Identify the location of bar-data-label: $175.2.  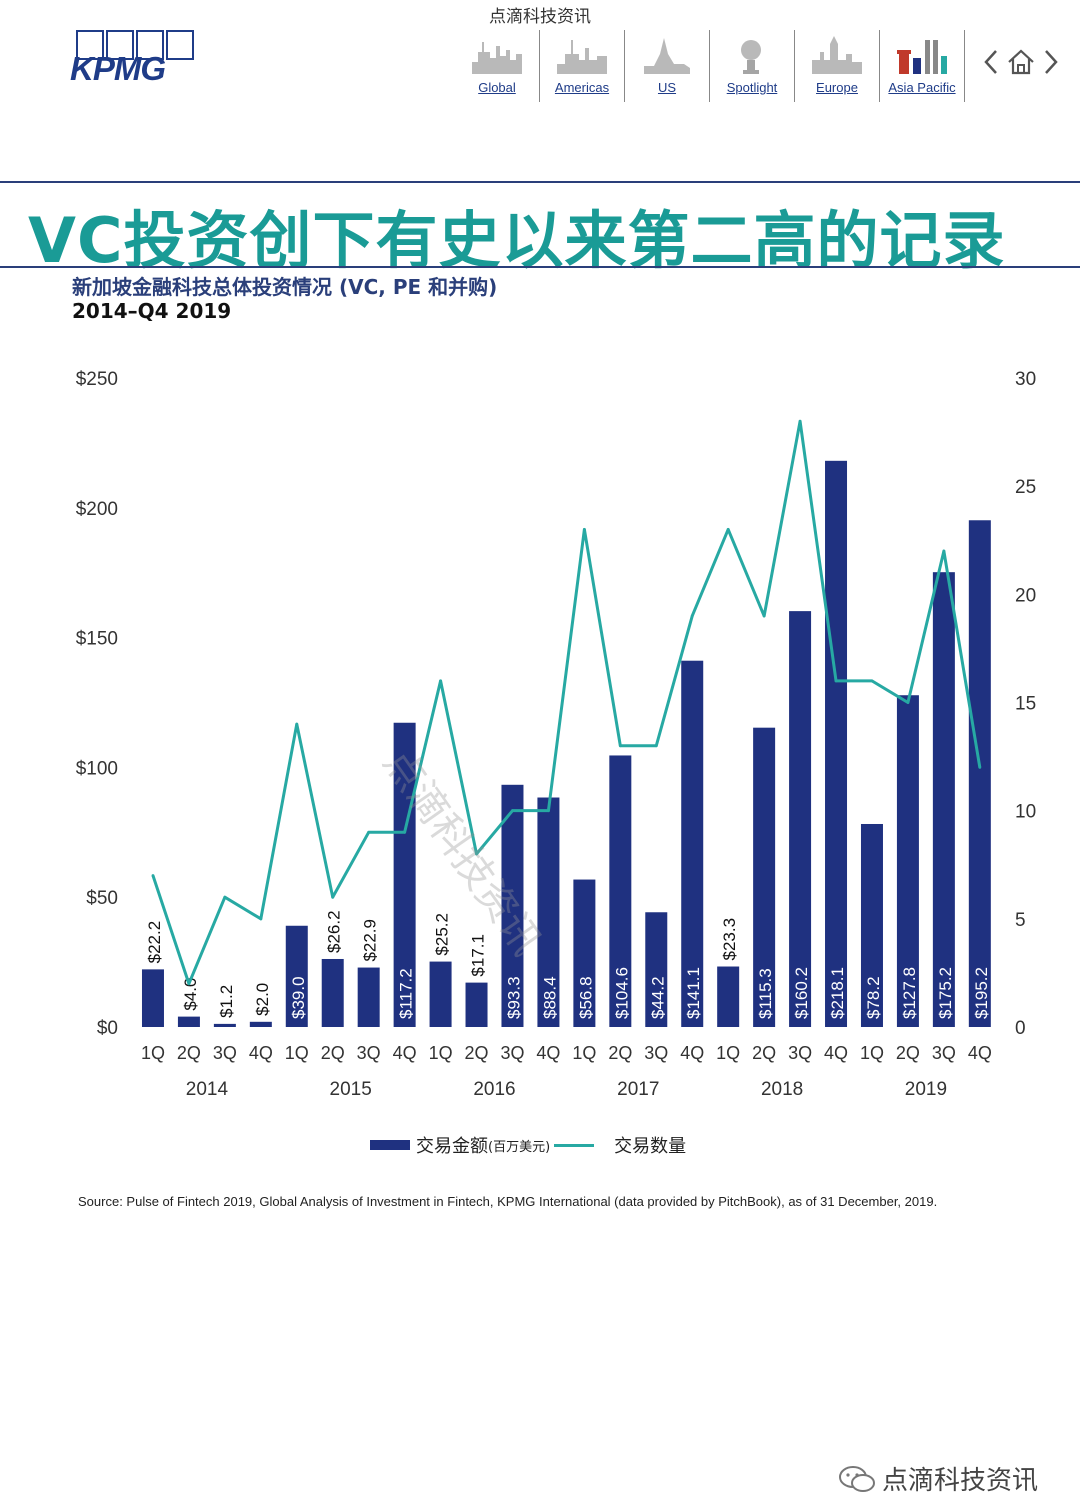
(945, 993).